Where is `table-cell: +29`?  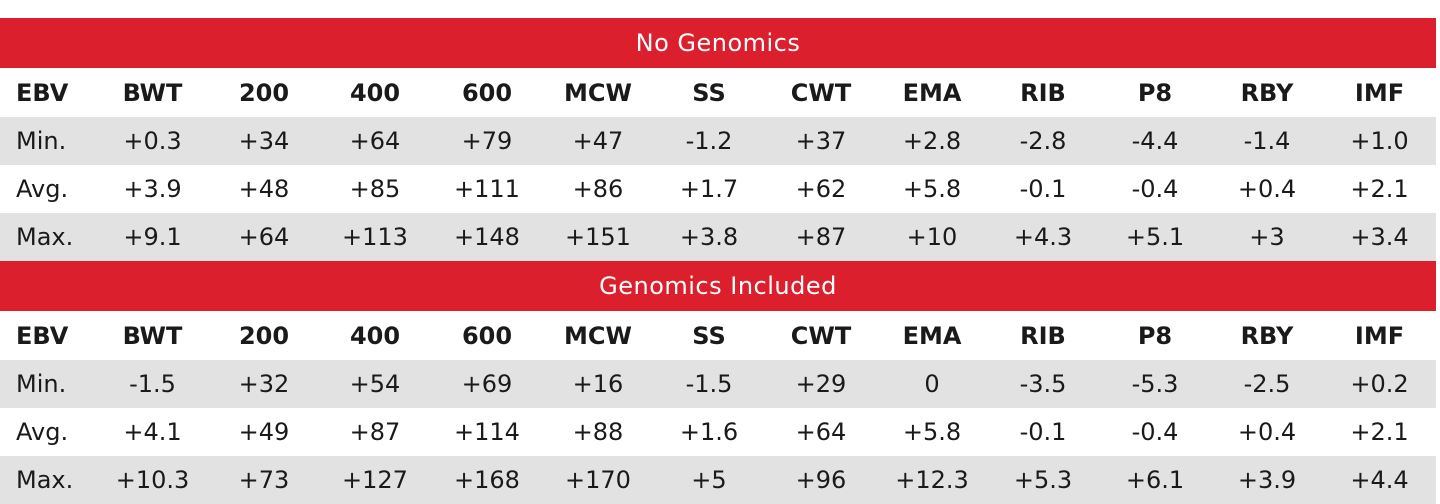
table-cell: +29 is located at coordinates (821, 384).